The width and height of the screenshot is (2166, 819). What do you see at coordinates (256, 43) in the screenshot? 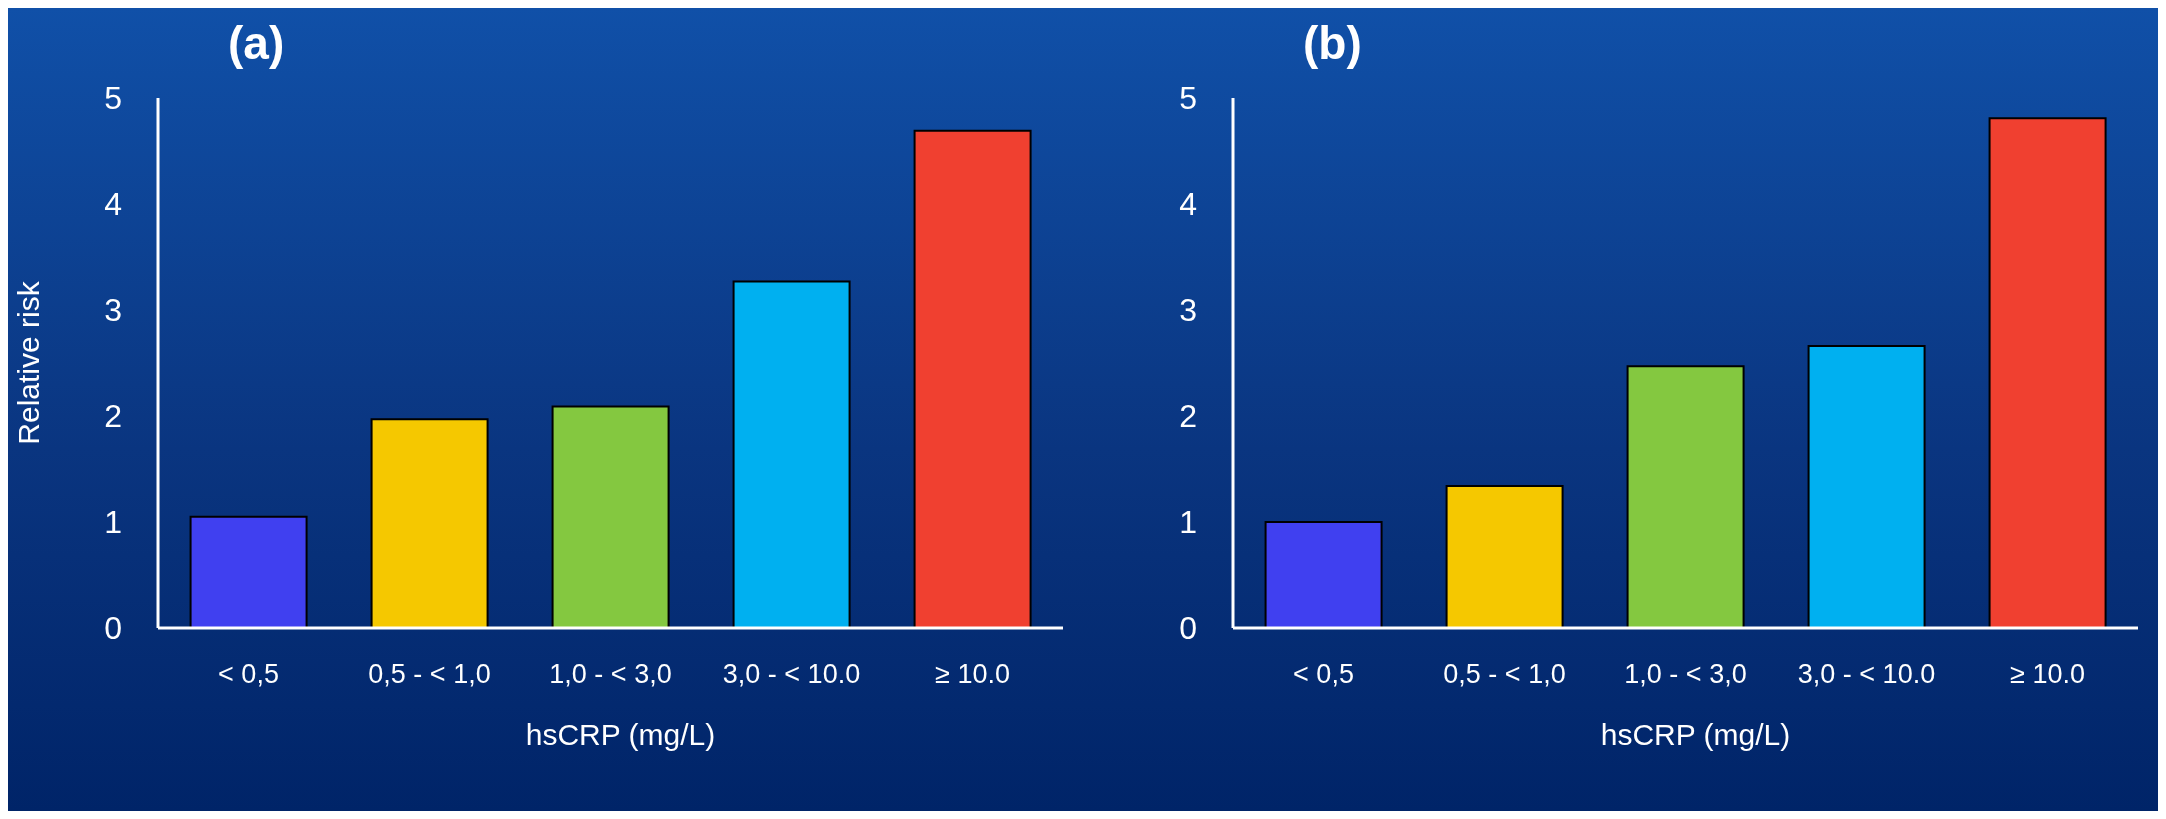
I see `chart-title: (a)` at bounding box center [256, 43].